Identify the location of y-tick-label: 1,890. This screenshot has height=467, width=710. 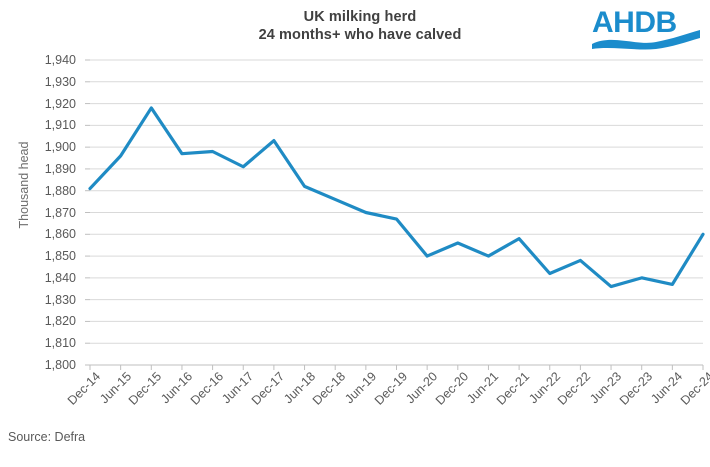
(60, 168).